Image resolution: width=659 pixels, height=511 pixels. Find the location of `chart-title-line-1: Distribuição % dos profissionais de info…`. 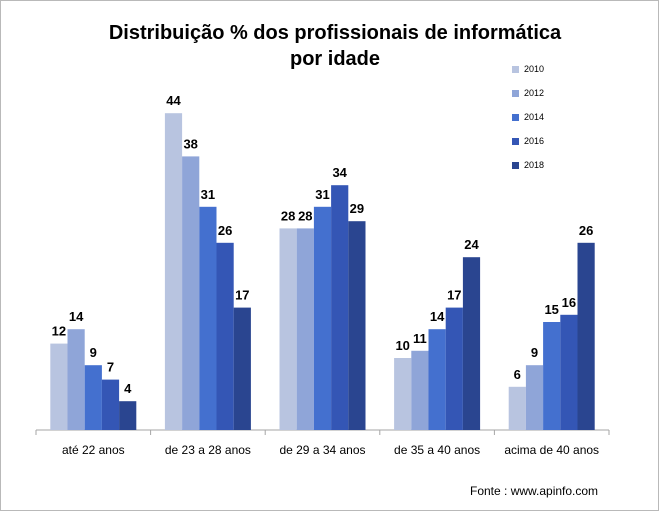

chart-title-line-1: Distribuição % dos profissionais de info… is located at coordinates (335, 33).